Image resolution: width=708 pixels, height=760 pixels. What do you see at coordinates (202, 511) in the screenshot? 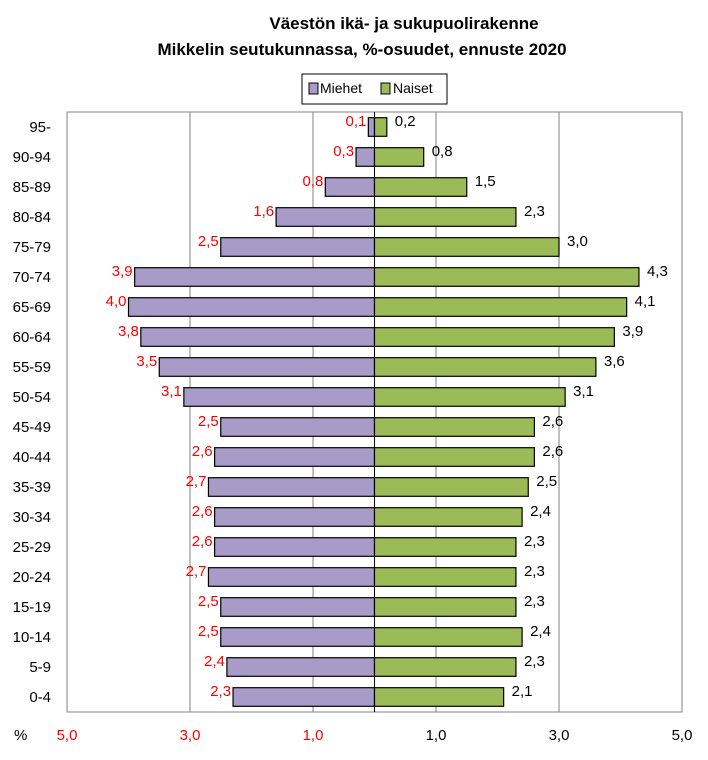
I see `data-label-miehet-30-34: 2,6` at bounding box center [202, 511].